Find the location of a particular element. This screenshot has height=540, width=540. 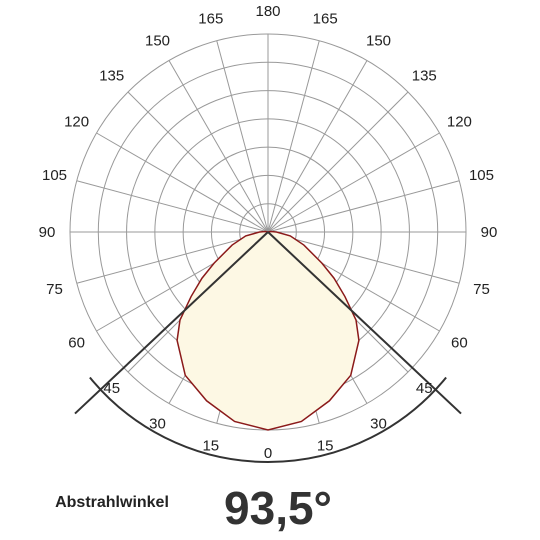

theta-tick-label: 180 is located at coordinates (267, 11).